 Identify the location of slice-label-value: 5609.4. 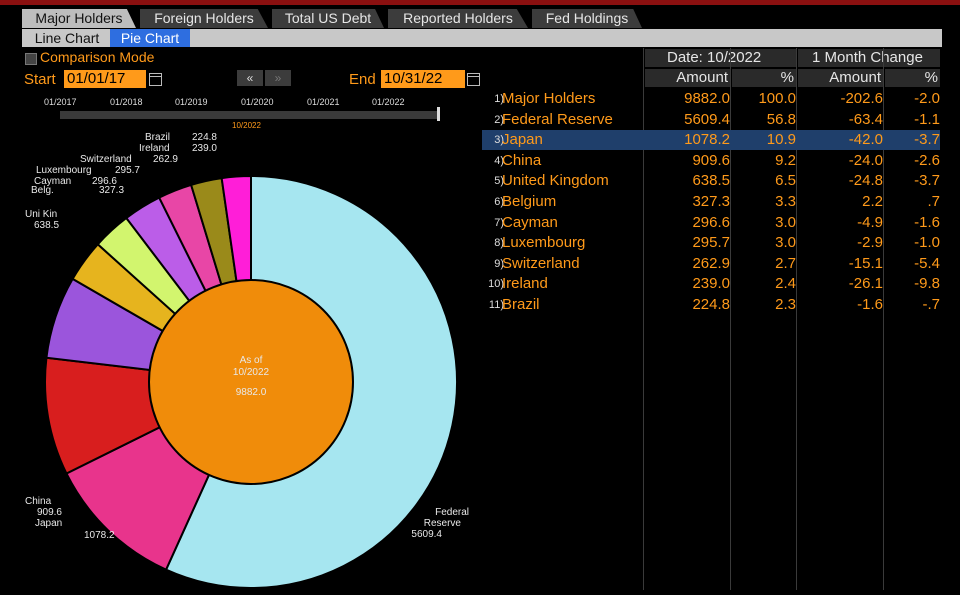
(426, 534).